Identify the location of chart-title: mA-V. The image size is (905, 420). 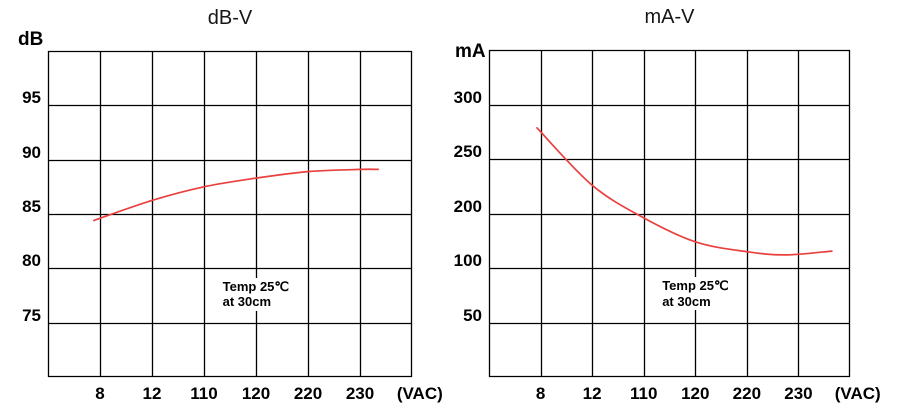
(669, 17).